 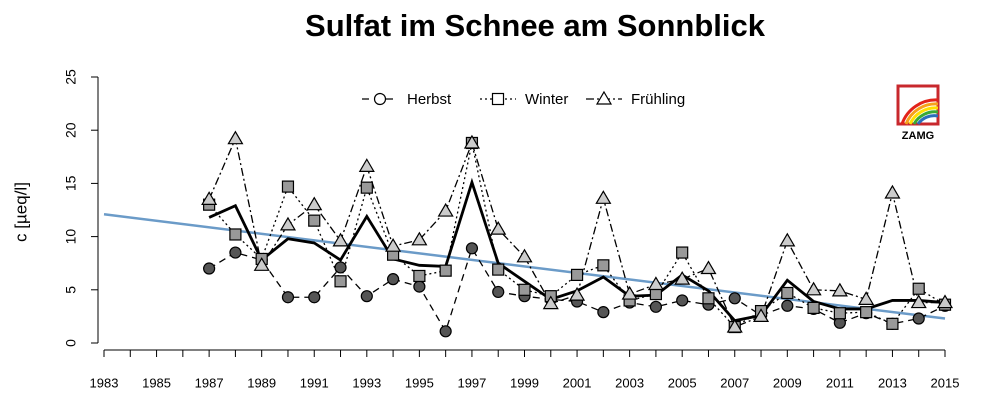 What do you see at coordinates (71, 237) in the screenshot?
I see `y-tick-label: 10` at bounding box center [71, 237].